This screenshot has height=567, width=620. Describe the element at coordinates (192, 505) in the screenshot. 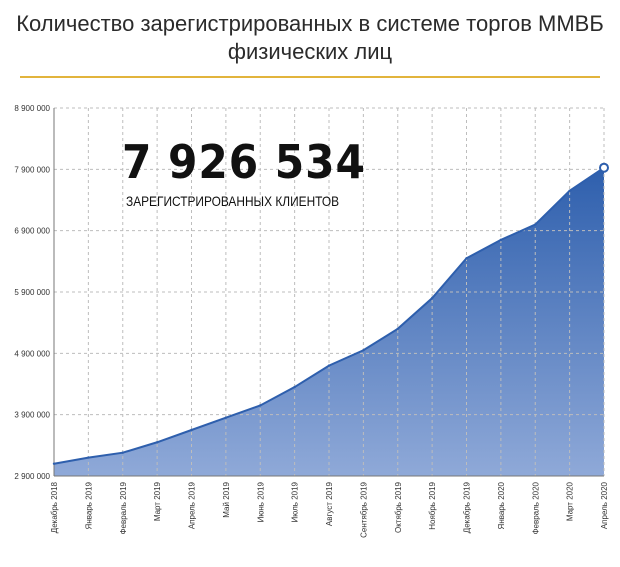

I see `x-tick-label: Апрель 2019` at that location.